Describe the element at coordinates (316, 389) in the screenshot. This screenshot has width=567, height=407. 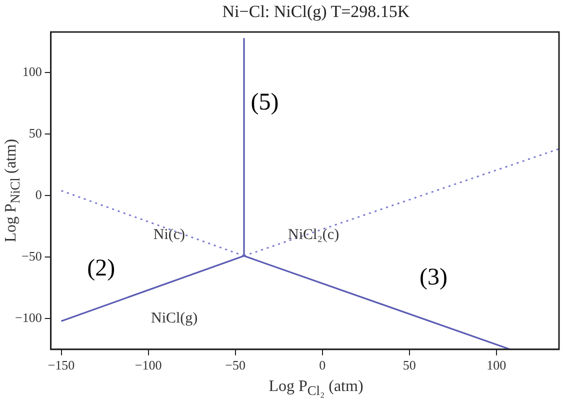
I see `x-axis-title: Log P$_{Cl₂}$ (atm)` at that location.